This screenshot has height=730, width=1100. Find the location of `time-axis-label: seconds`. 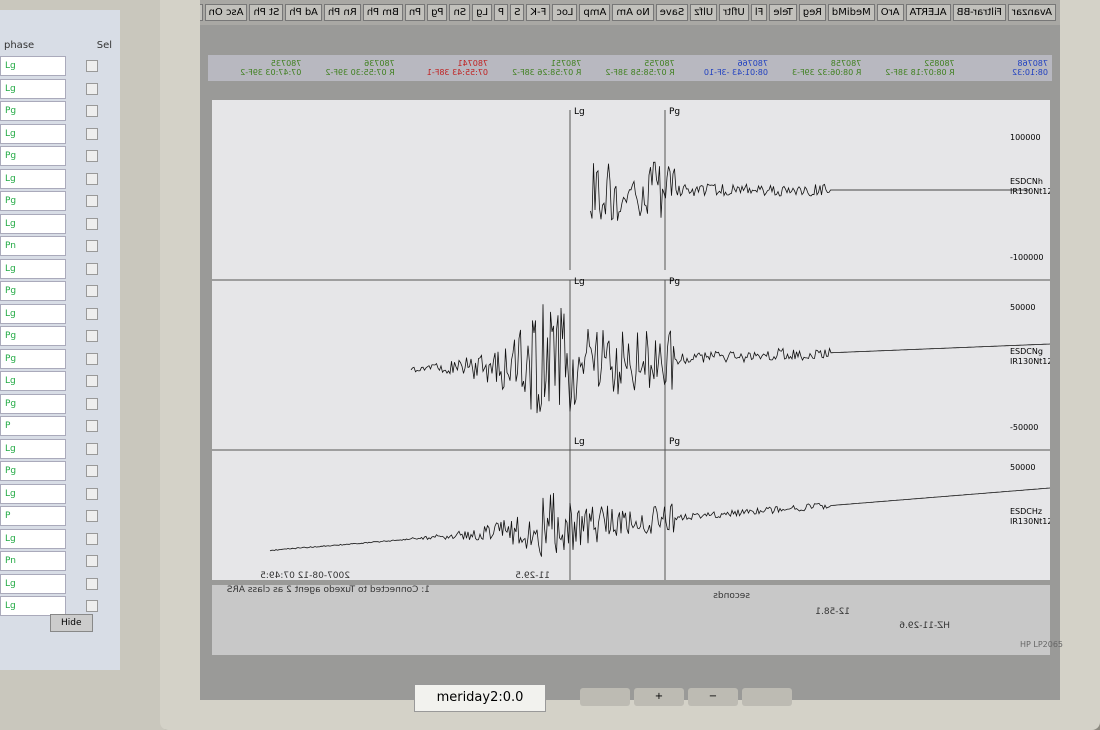

time-axis-label: seconds is located at coordinates (731, 596).